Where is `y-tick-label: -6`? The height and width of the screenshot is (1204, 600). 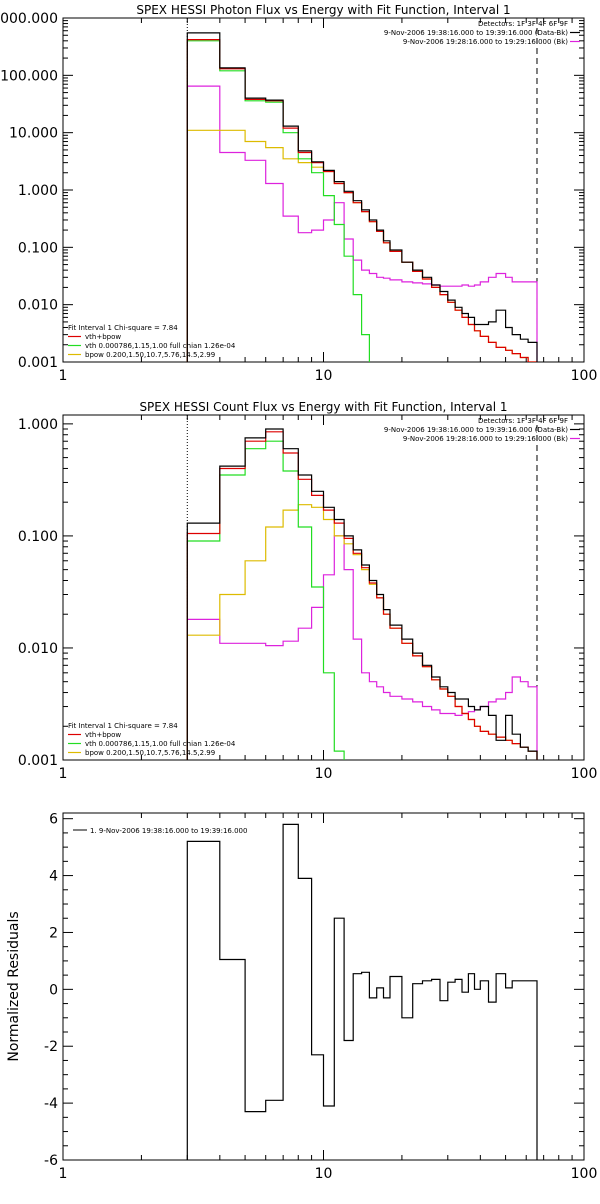
y-tick-label: -6 is located at coordinates (51, 1161).